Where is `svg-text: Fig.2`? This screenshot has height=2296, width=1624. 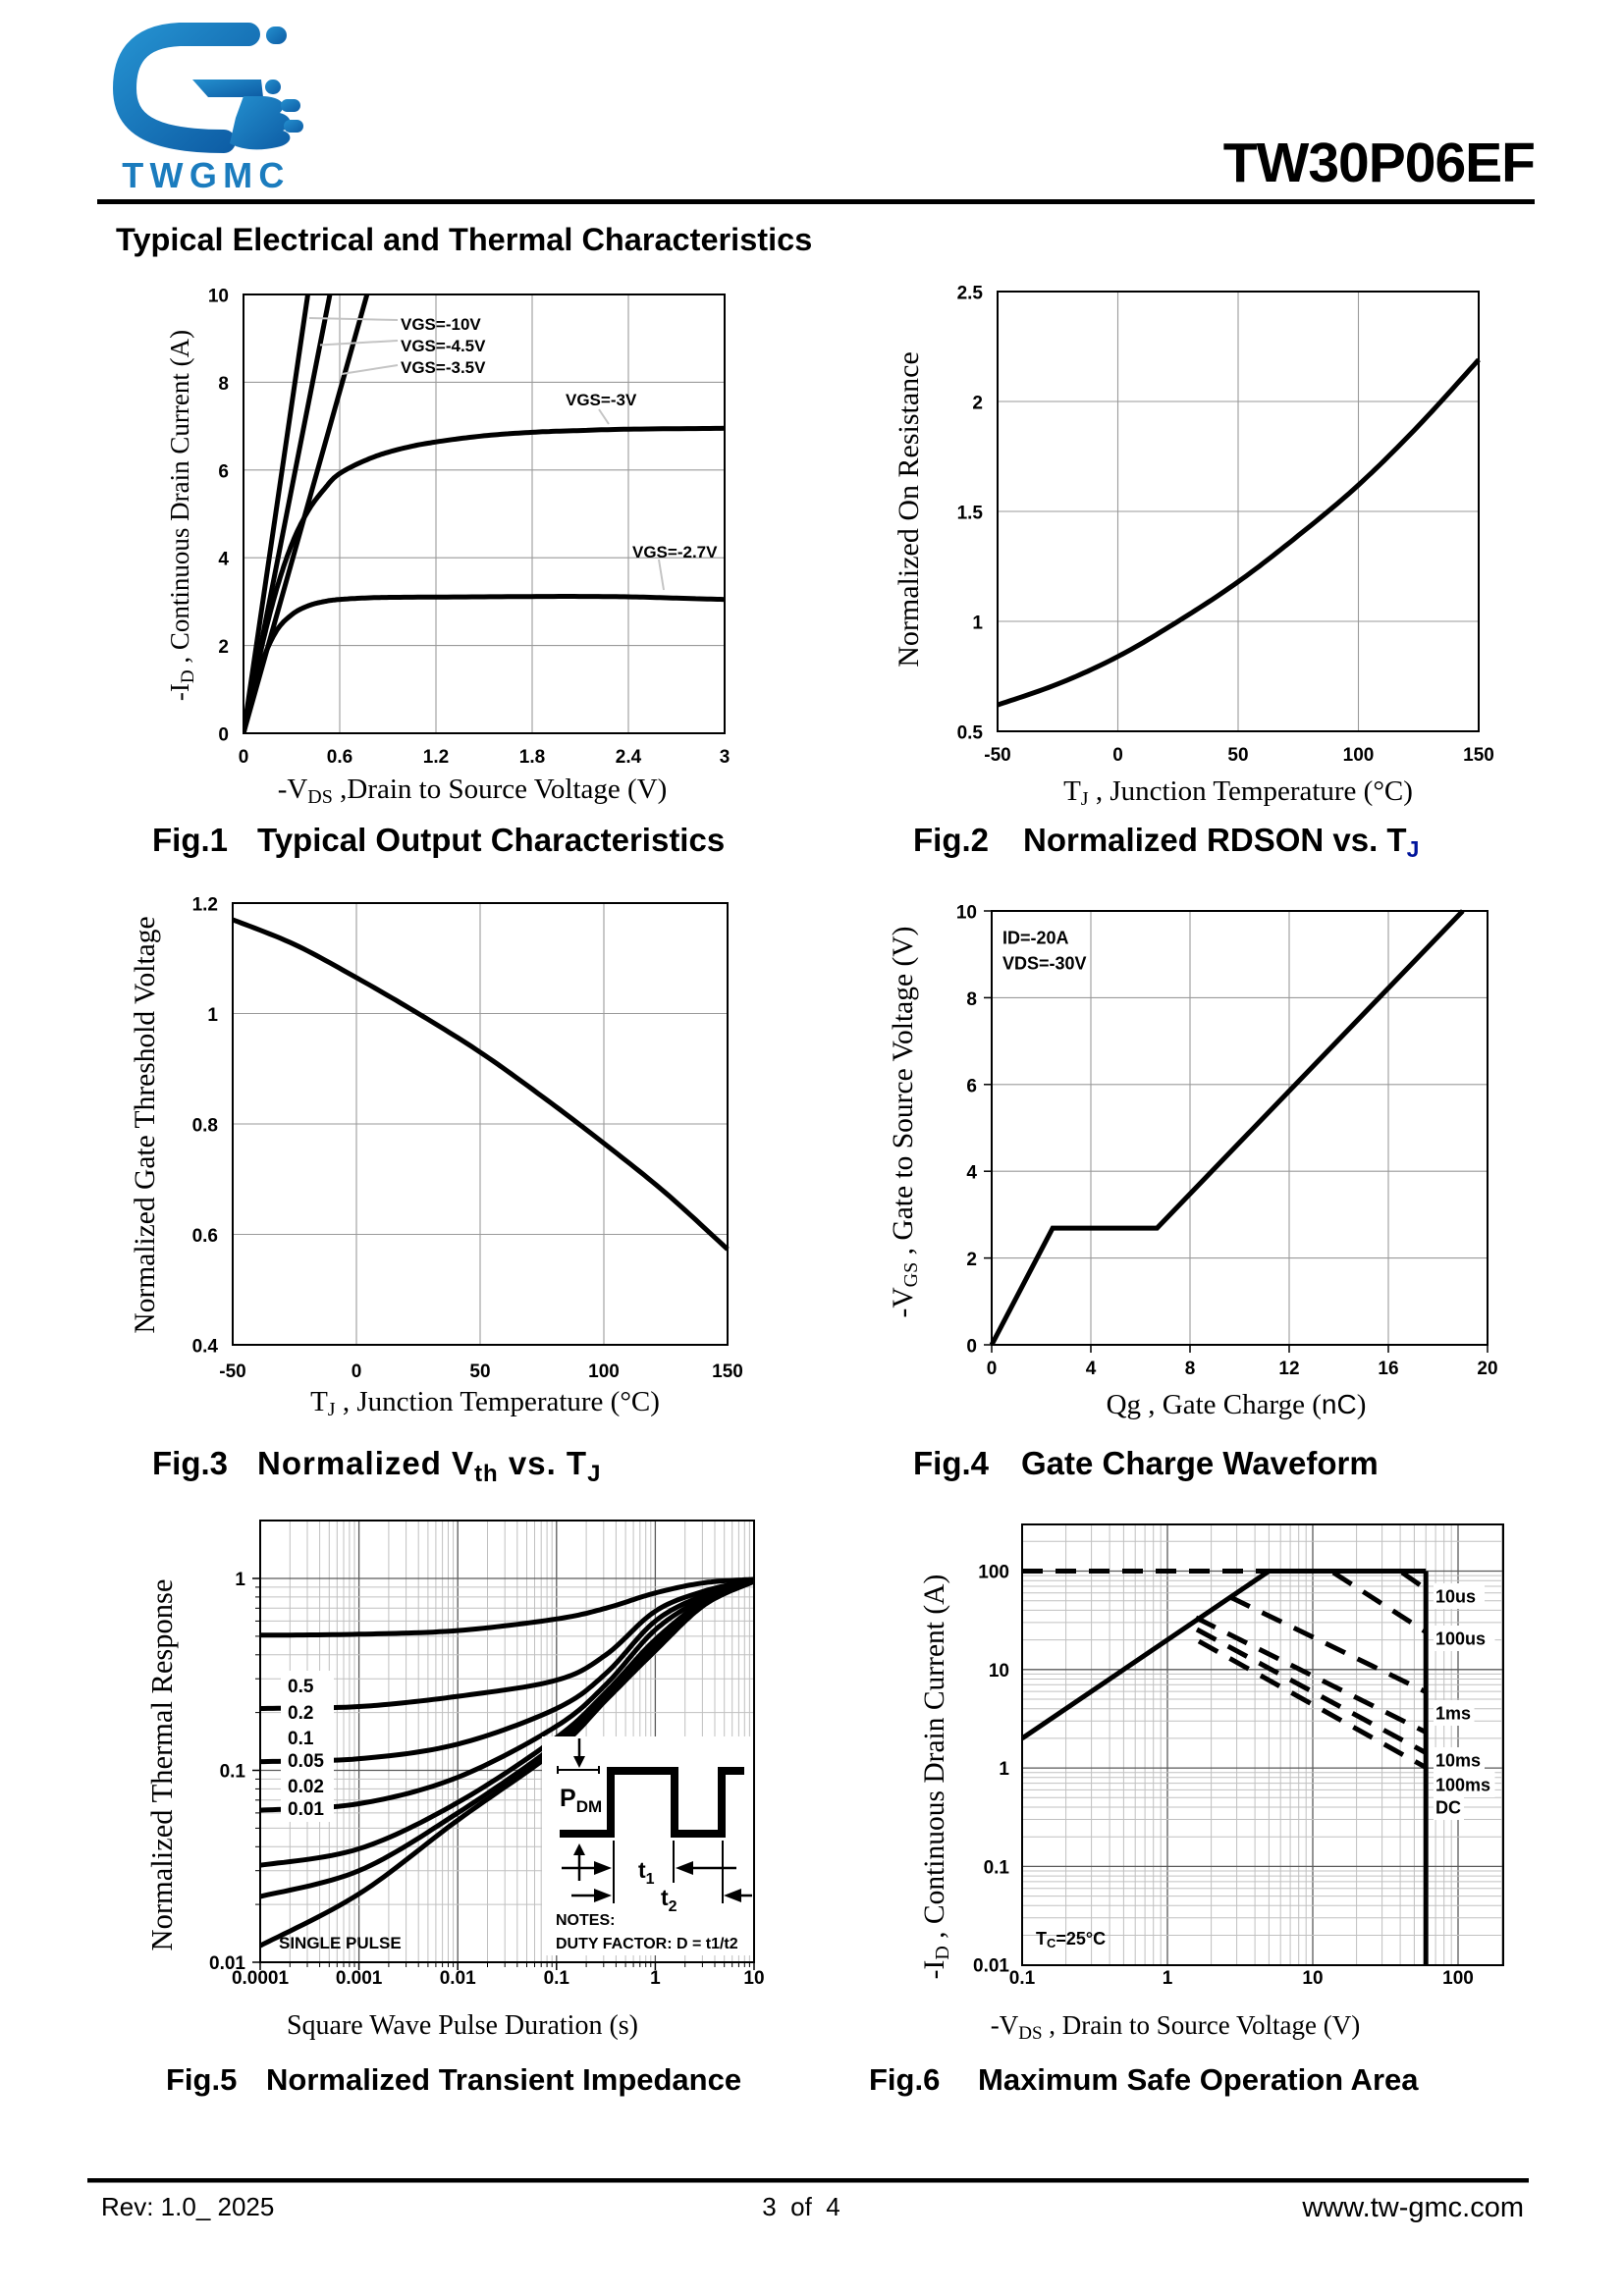 svg-text: Fig.2 is located at coordinates (951, 840).